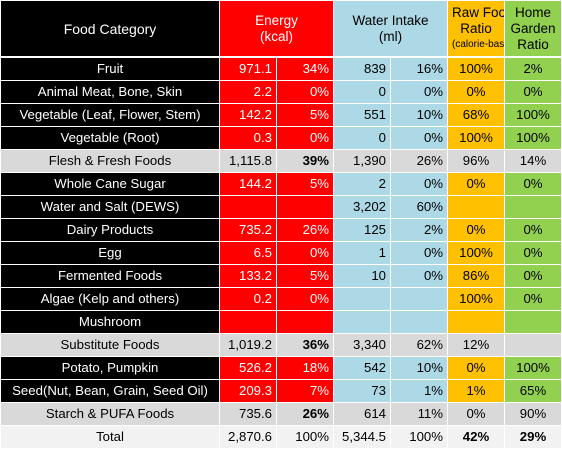 This screenshot has width=562, height=449. I want to click on raw-food-ratio: 1%, so click(476, 391).